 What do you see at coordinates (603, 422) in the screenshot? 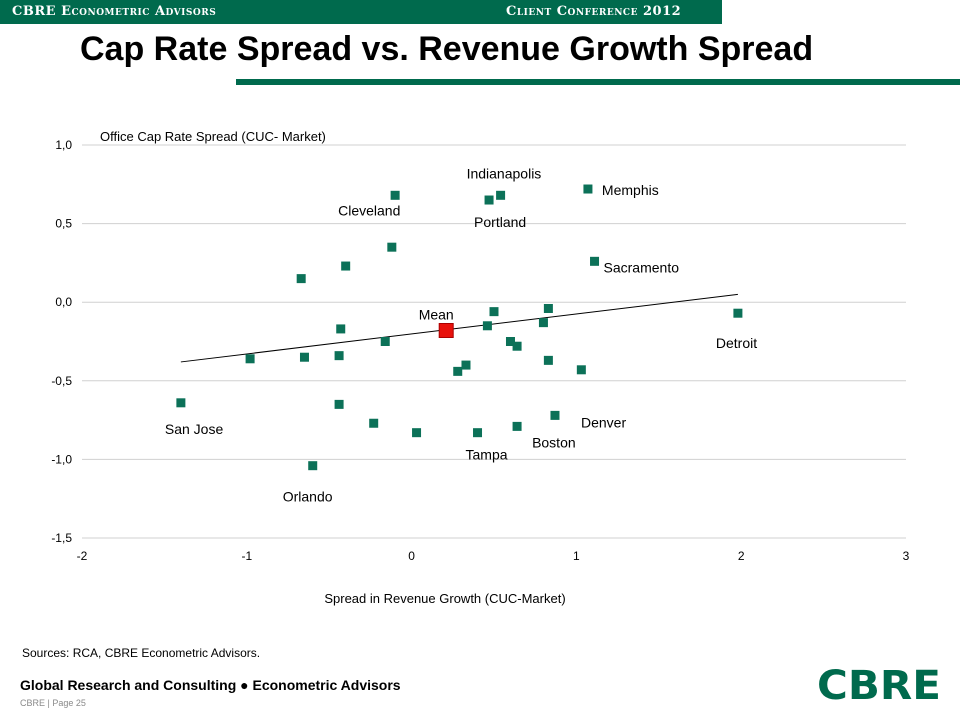
I see `point-label: Denver` at bounding box center [603, 422].